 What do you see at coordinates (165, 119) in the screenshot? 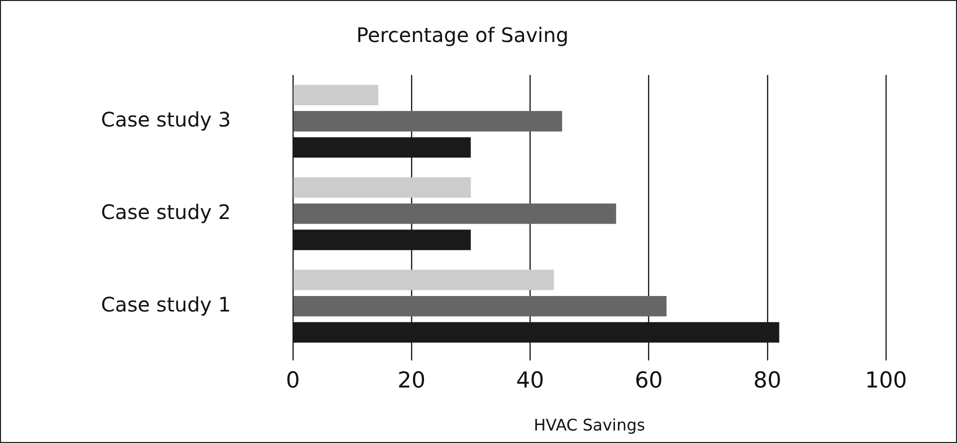
I see `y-tick-label: Case study 3` at bounding box center [165, 119].